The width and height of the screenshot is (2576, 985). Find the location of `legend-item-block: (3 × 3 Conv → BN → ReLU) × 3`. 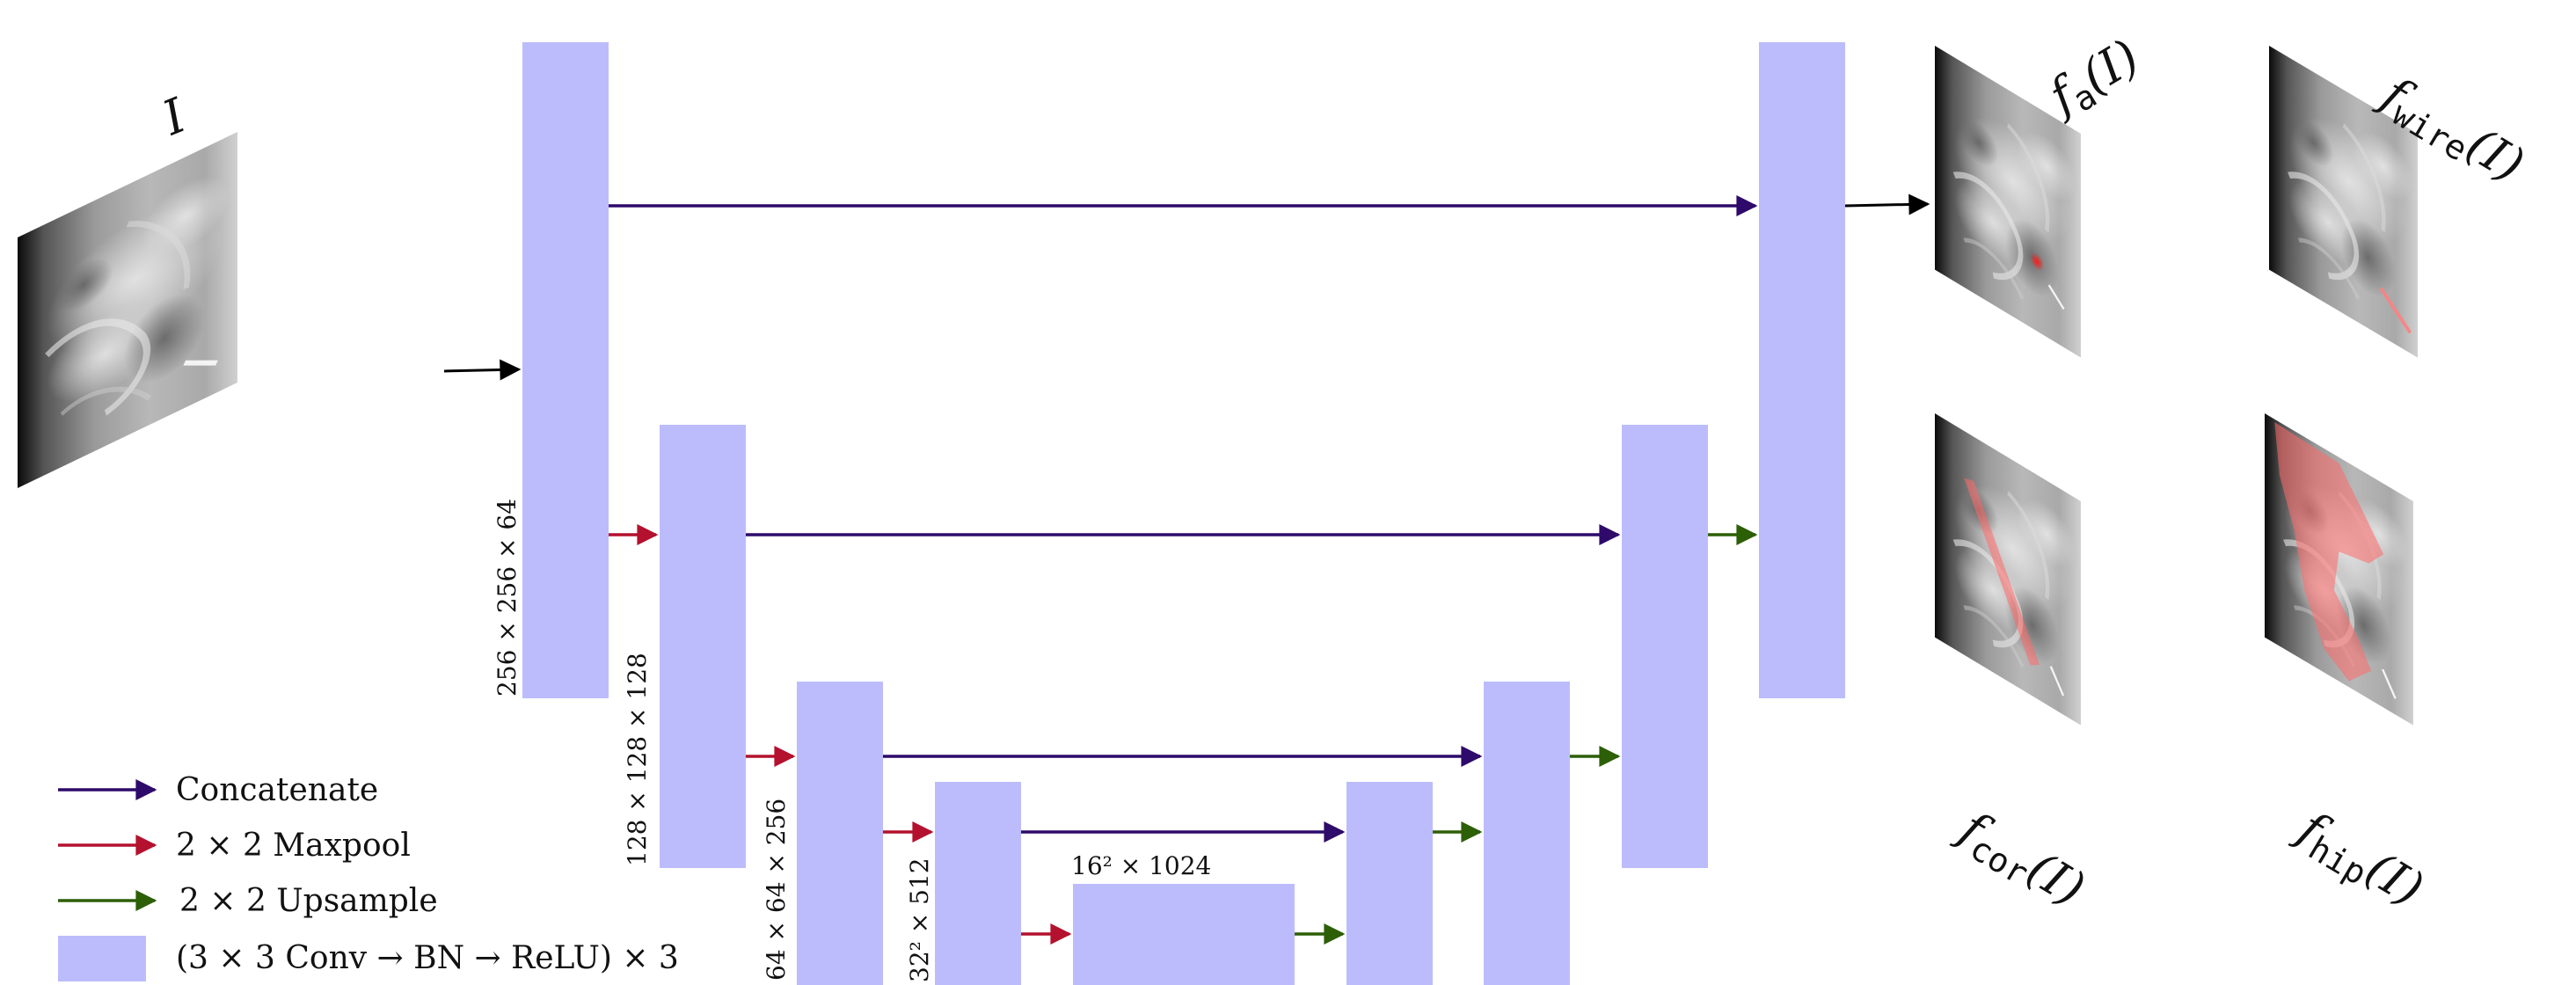

legend-item-block: (3 × 3 Conv → BN → ReLU) × 3 is located at coordinates (368, 958).